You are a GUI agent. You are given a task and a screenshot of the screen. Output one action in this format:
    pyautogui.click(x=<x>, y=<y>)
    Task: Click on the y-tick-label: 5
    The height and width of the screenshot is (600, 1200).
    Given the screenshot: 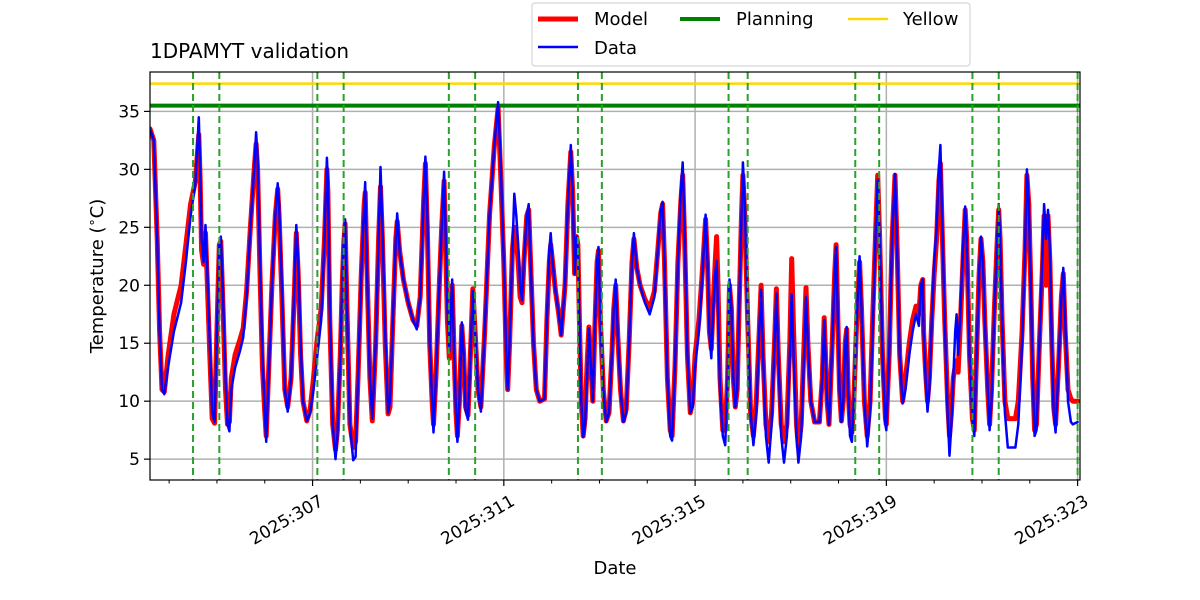 What is the action you would take?
    pyautogui.click(x=134, y=460)
    